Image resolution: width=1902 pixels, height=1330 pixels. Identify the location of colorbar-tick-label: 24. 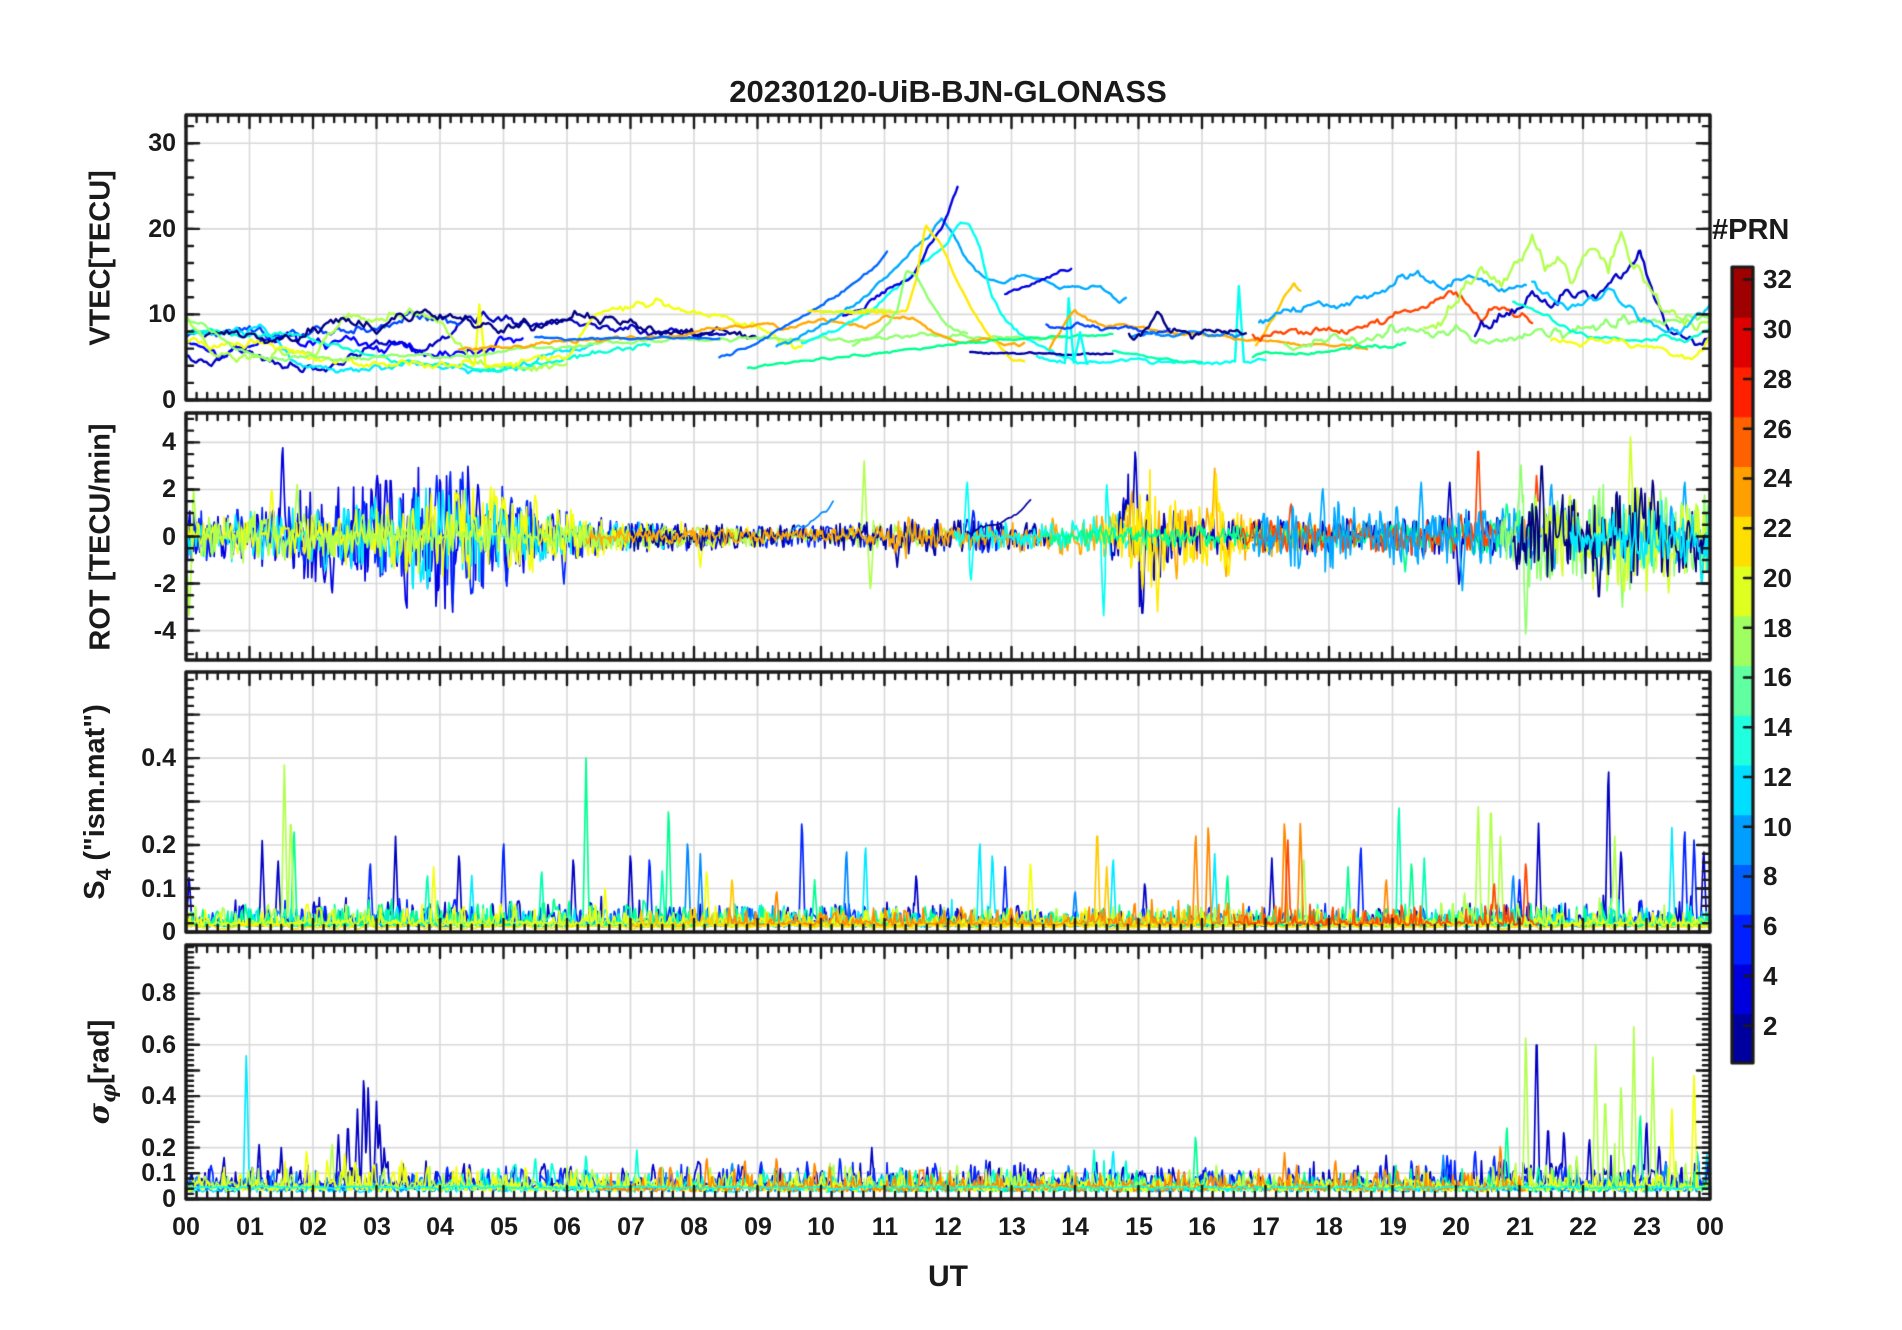
(1777, 478).